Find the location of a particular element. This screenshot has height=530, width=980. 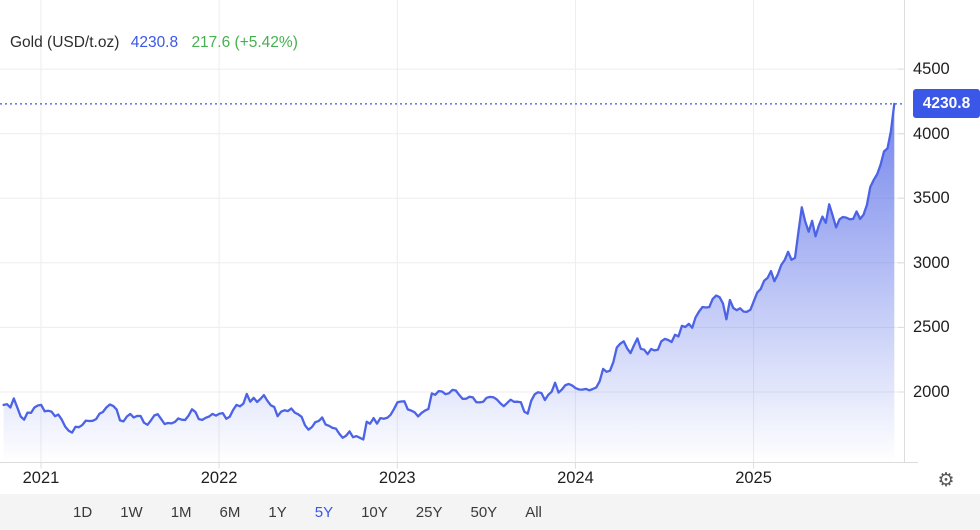

y-axis-label: 2500 is located at coordinates (931, 327).